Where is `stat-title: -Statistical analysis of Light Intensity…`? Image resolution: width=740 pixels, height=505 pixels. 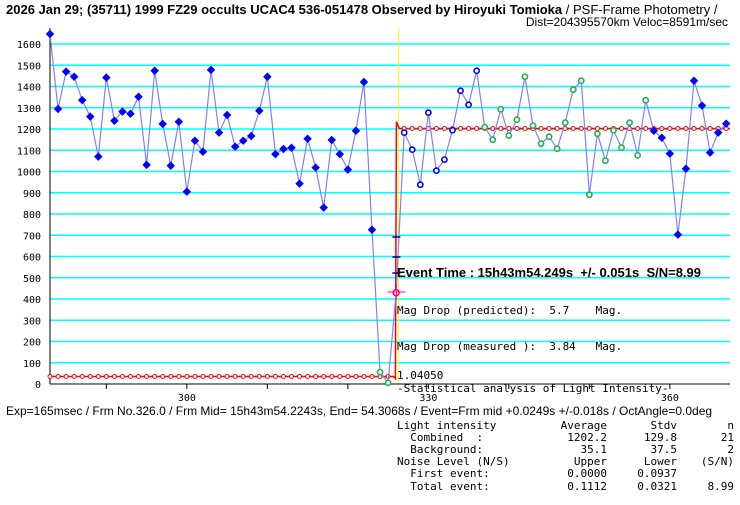
stat-title: -Statistical analysis of Light Intensity… is located at coordinates (533, 389).